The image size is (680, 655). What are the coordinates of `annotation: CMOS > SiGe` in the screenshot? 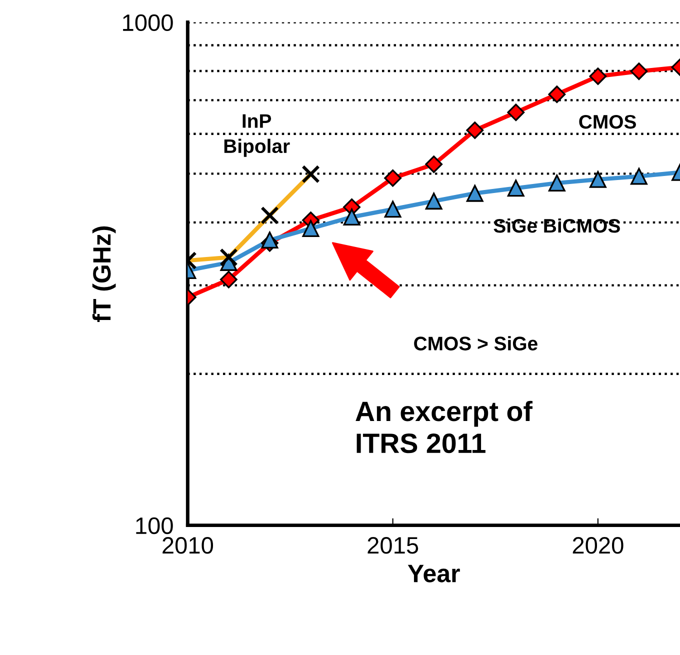 It's located at (476, 343).